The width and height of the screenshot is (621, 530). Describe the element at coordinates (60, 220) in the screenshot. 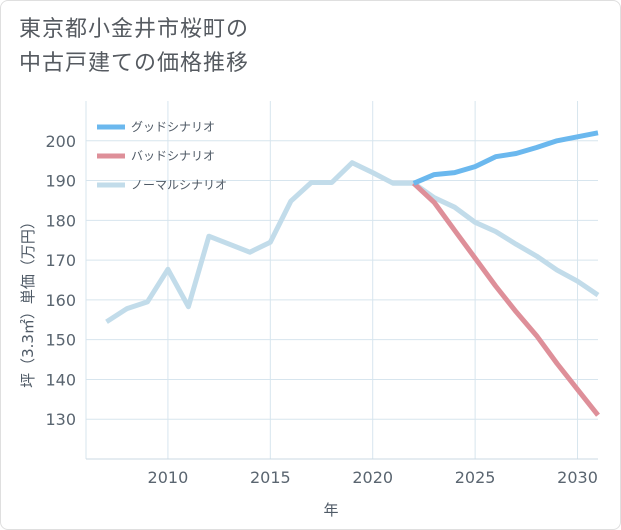

I see `y-tick-label: 180` at that location.